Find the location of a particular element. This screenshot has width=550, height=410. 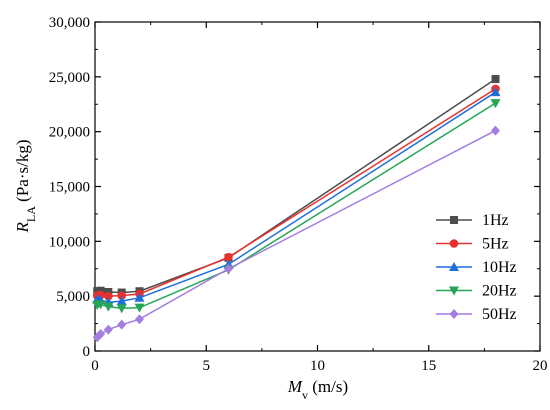

legend-label: 10Hz is located at coordinates (499, 267).